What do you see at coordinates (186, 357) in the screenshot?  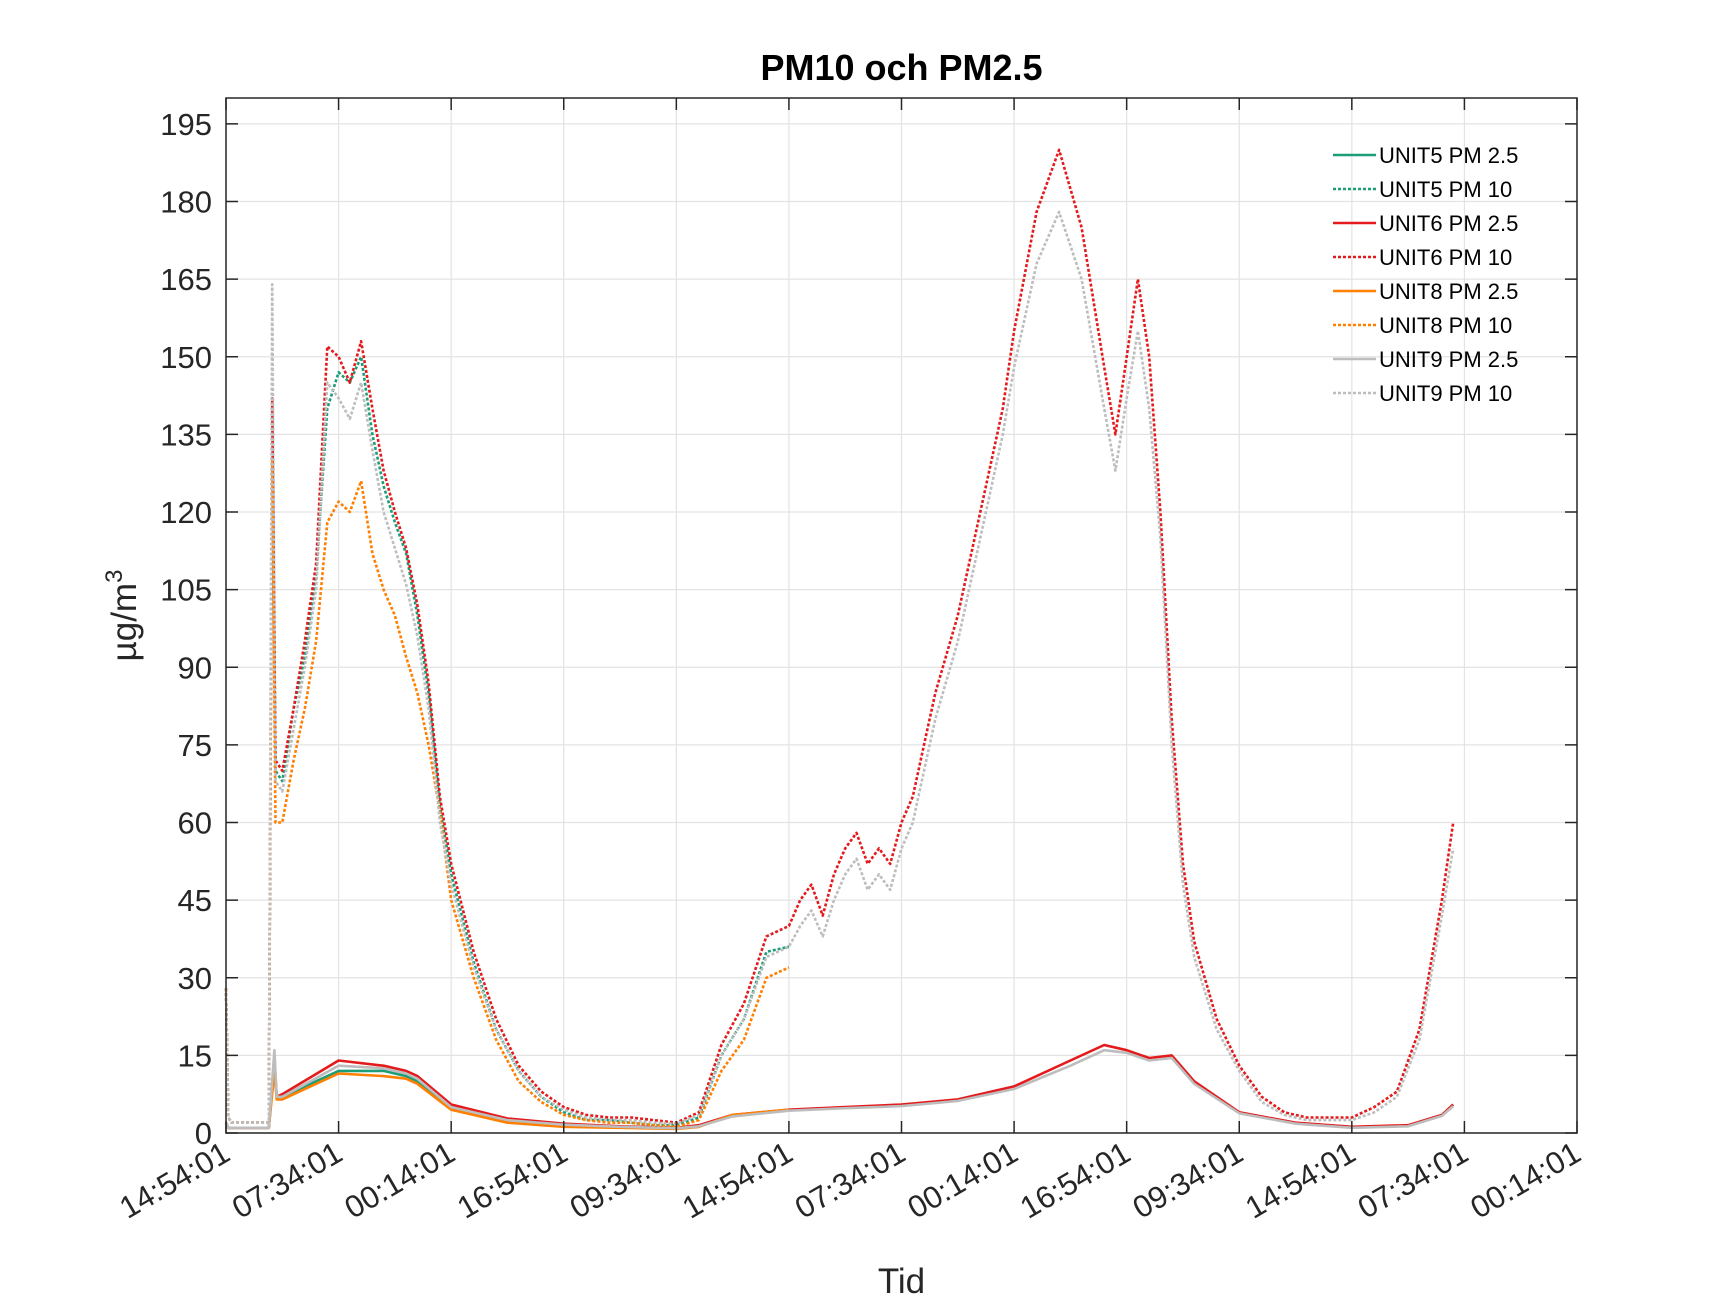 I see `y-tick-label: 150` at bounding box center [186, 357].